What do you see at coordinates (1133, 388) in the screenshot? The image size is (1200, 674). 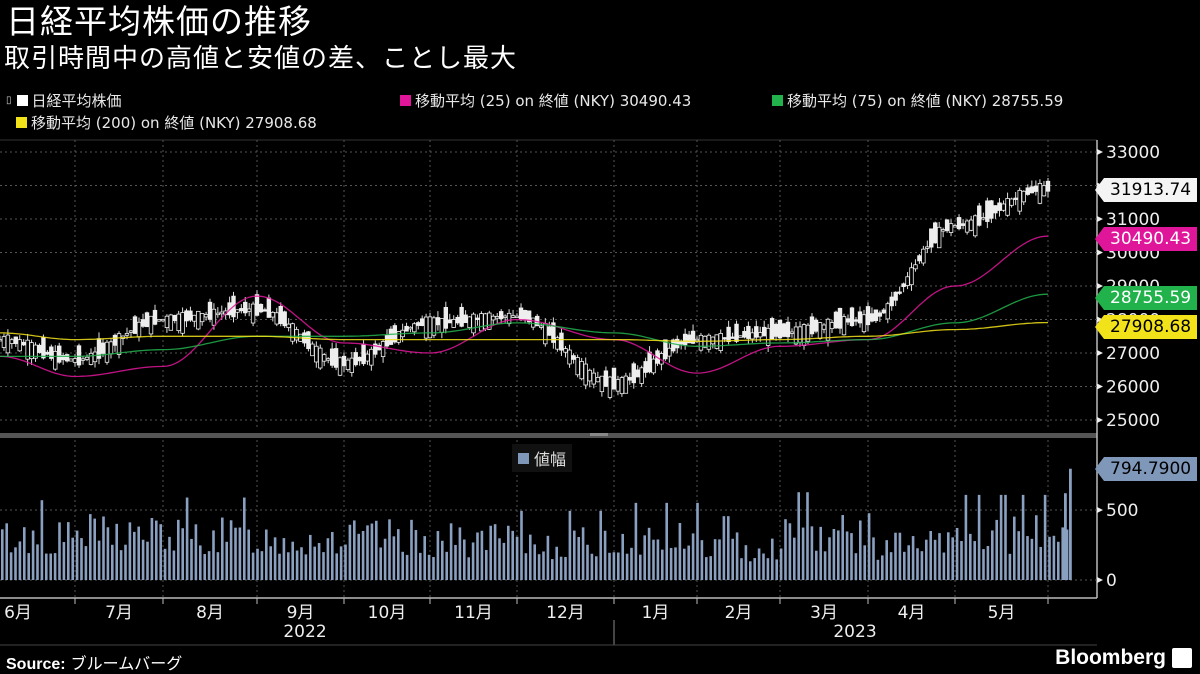 I see `price-axis-label: 26000` at bounding box center [1133, 388].